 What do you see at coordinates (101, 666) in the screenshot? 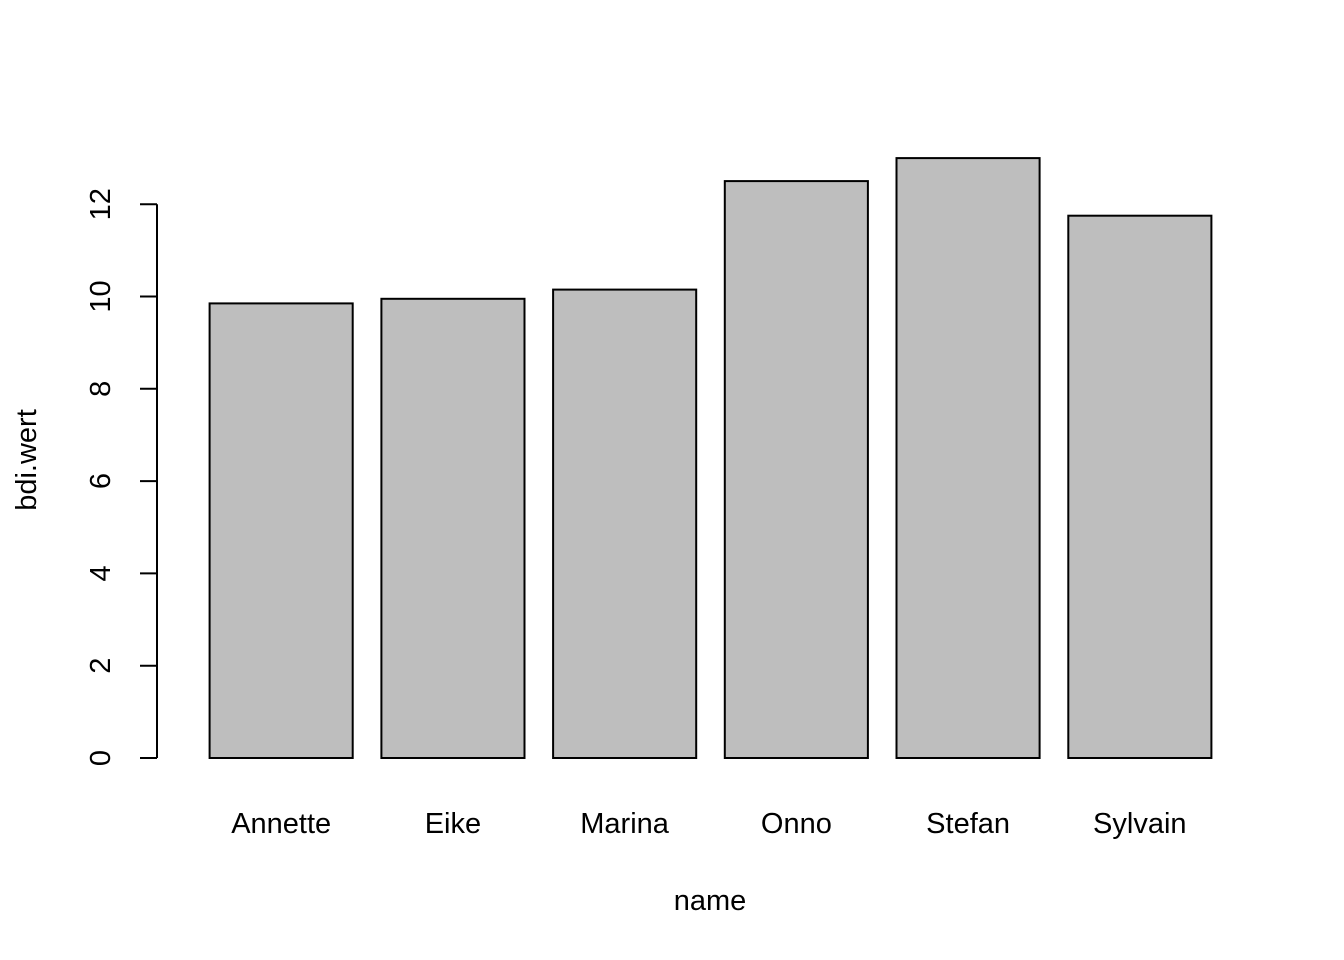
I see `y-tick-label: 2` at bounding box center [101, 666].